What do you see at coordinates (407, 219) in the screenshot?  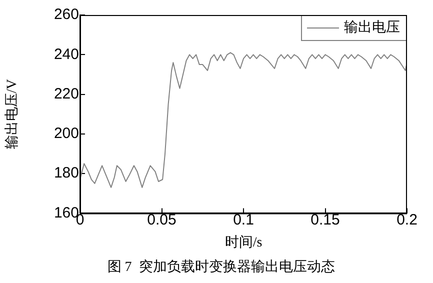 I see `x-tick-label: 0.2` at bounding box center [407, 219].